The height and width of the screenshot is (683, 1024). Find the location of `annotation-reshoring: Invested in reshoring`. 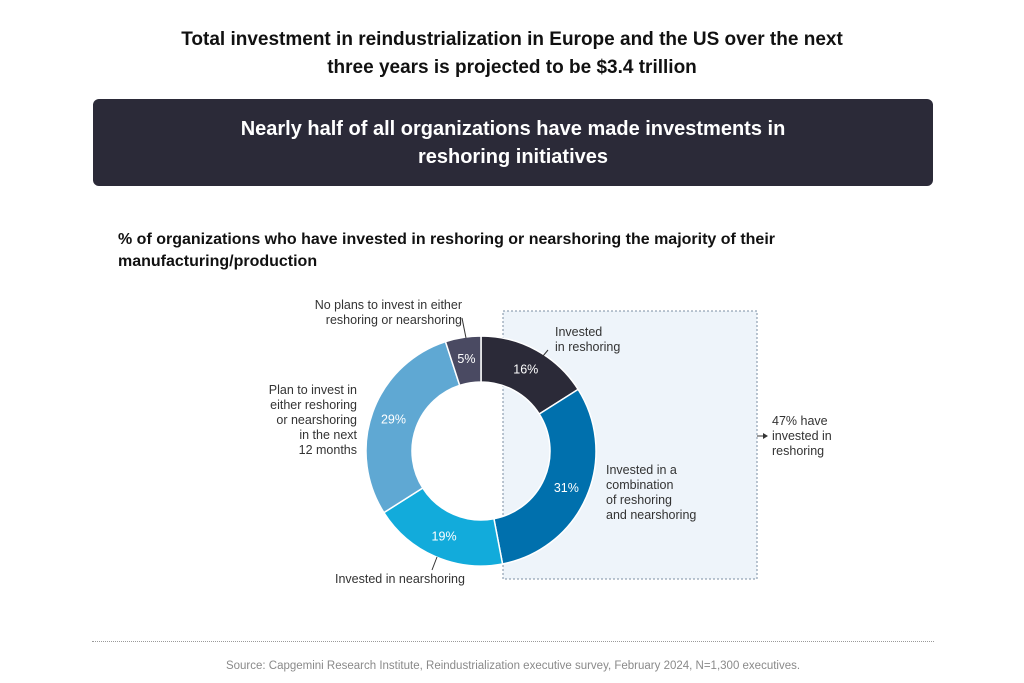

annotation-reshoring: Invested in reshoring is located at coordinates (615, 340).